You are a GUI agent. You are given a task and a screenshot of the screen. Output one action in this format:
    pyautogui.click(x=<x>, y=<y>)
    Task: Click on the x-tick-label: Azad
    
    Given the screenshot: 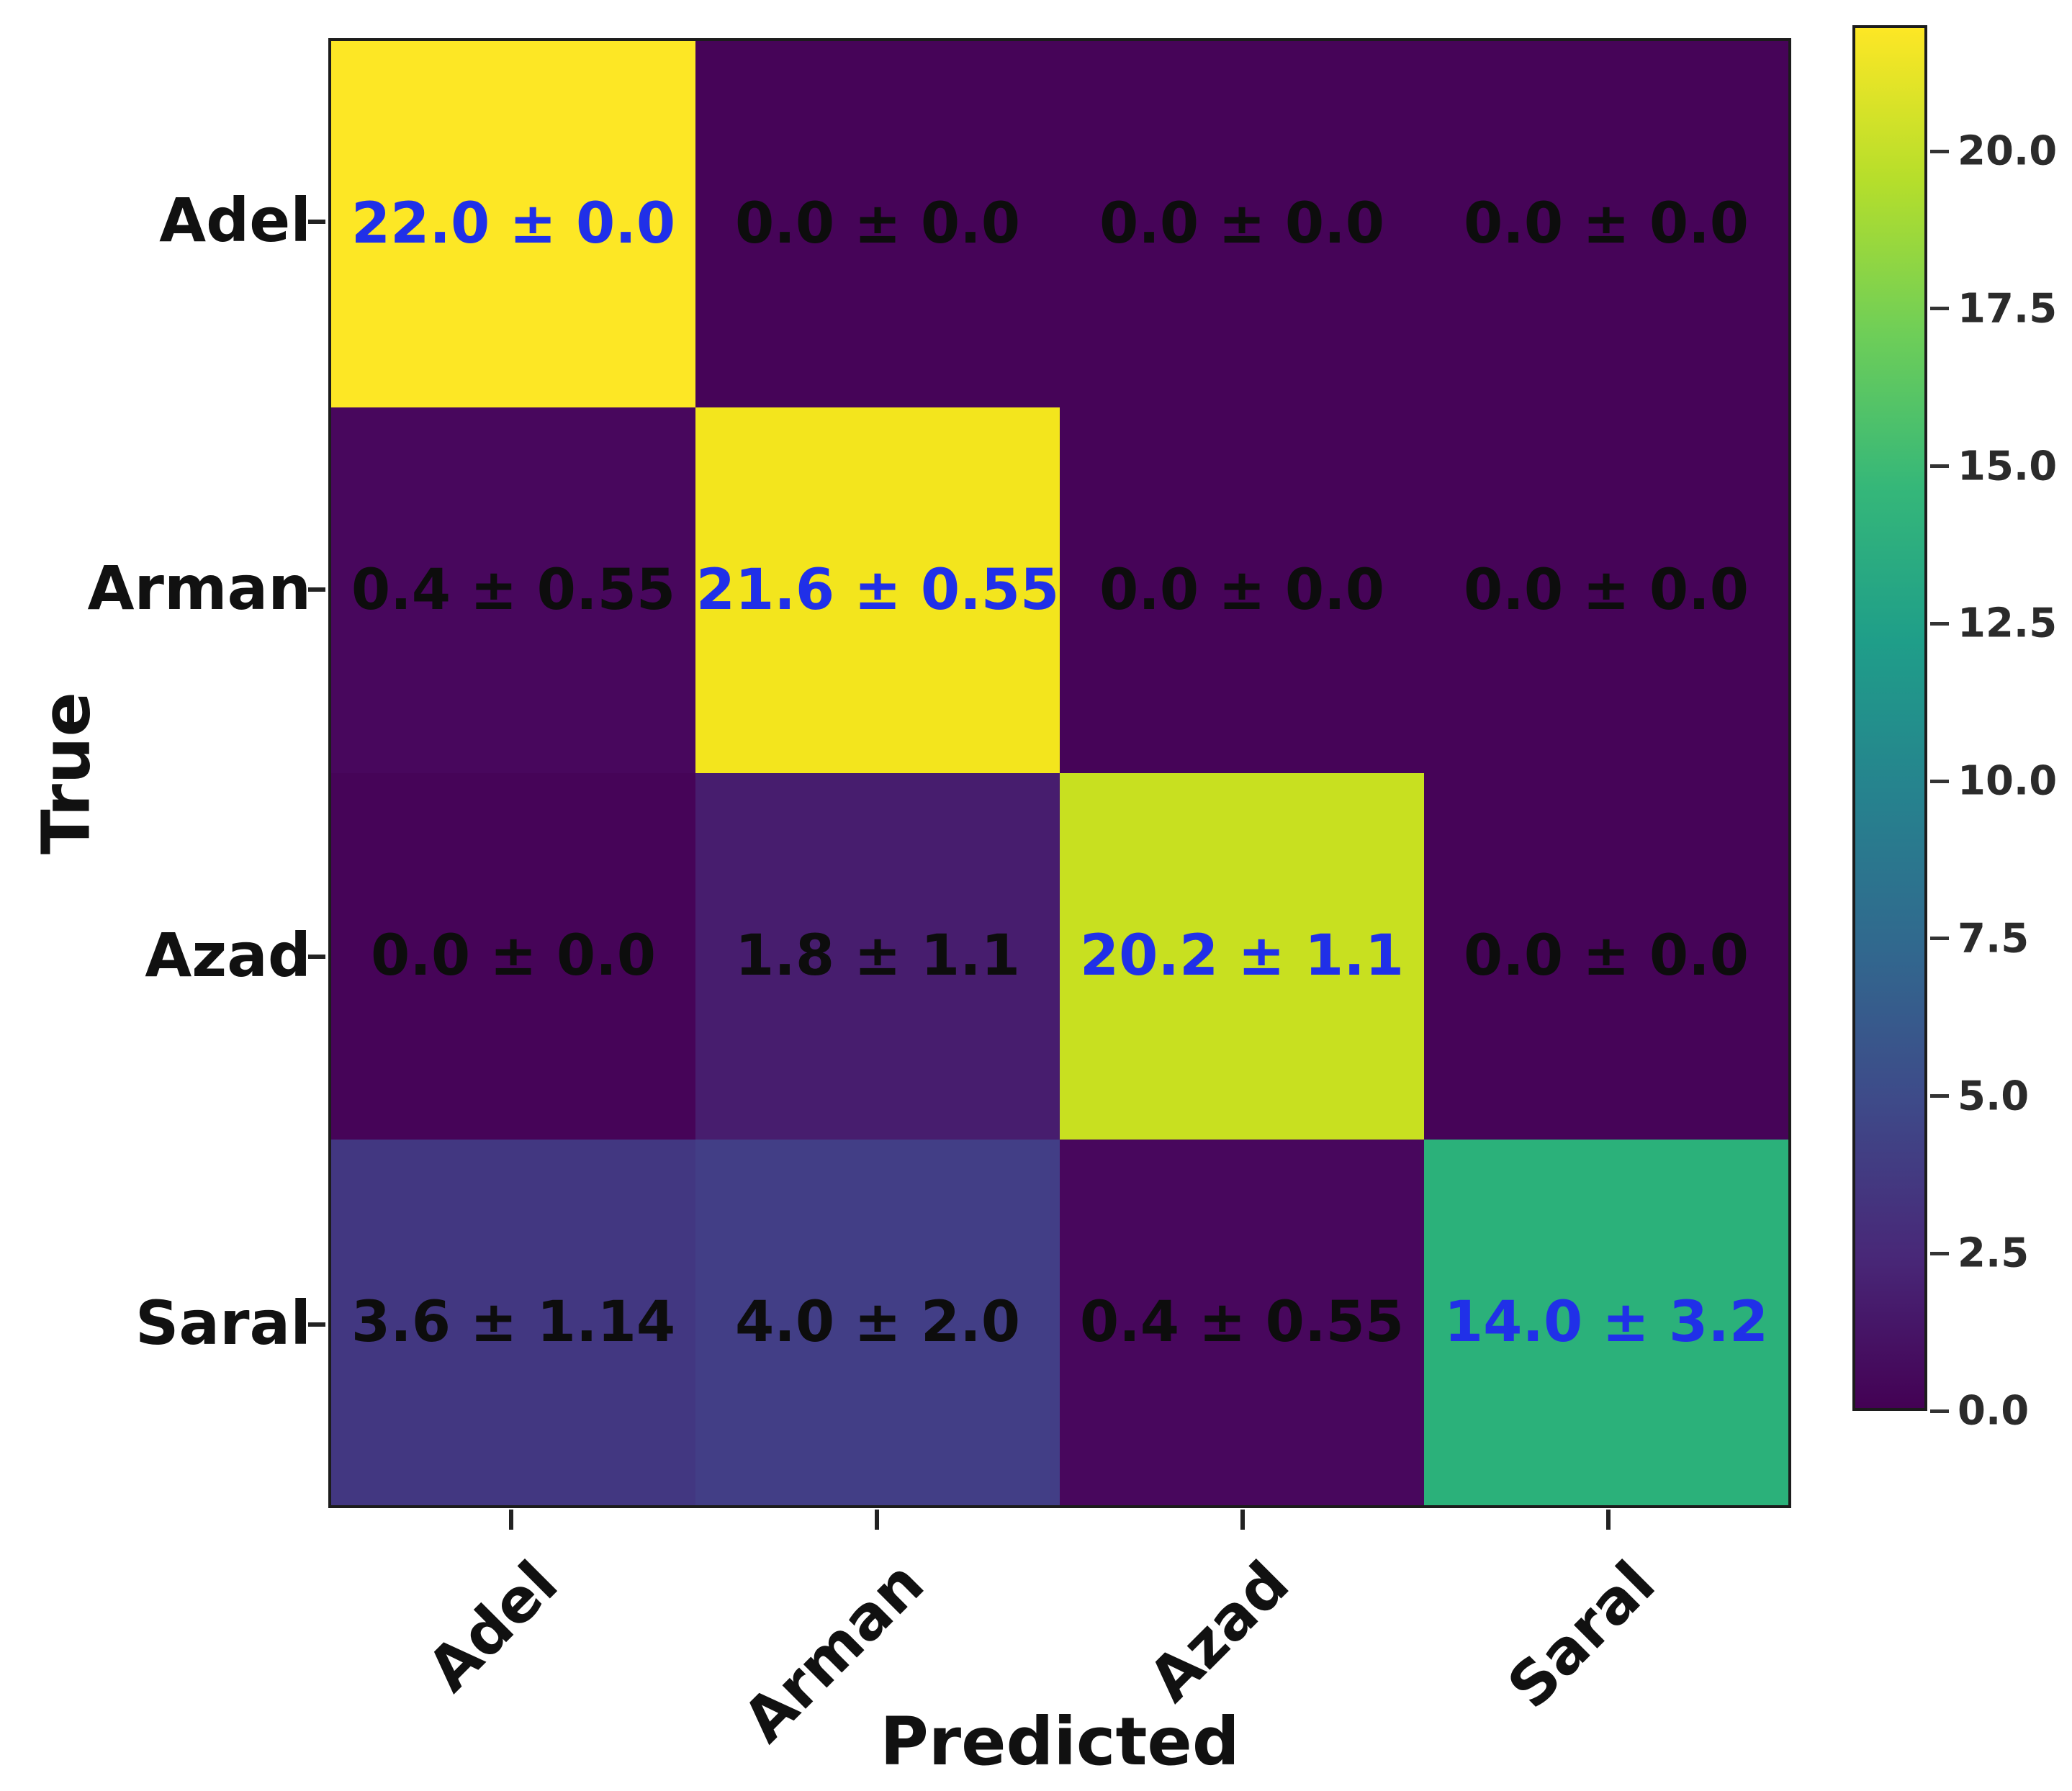 What is the action you would take?
    pyautogui.click(x=1219, y=1632)
    